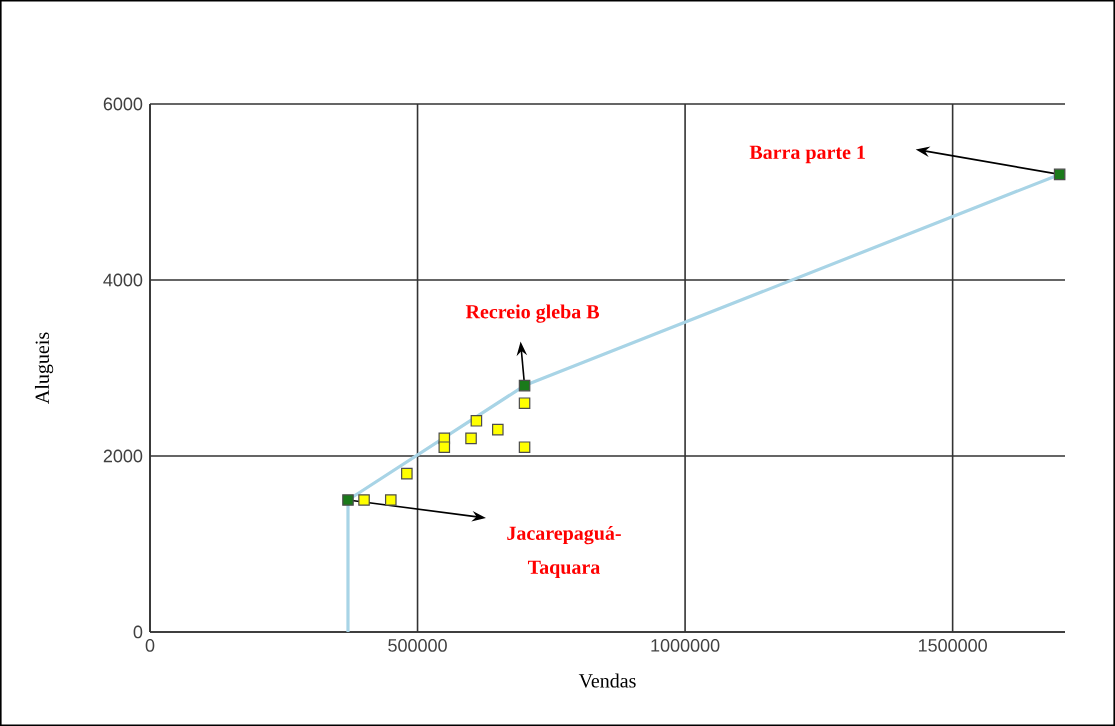  Describe the element at coordinates (417, 645) in the screenshot. I see `x-tick-label: 500000` at that location.